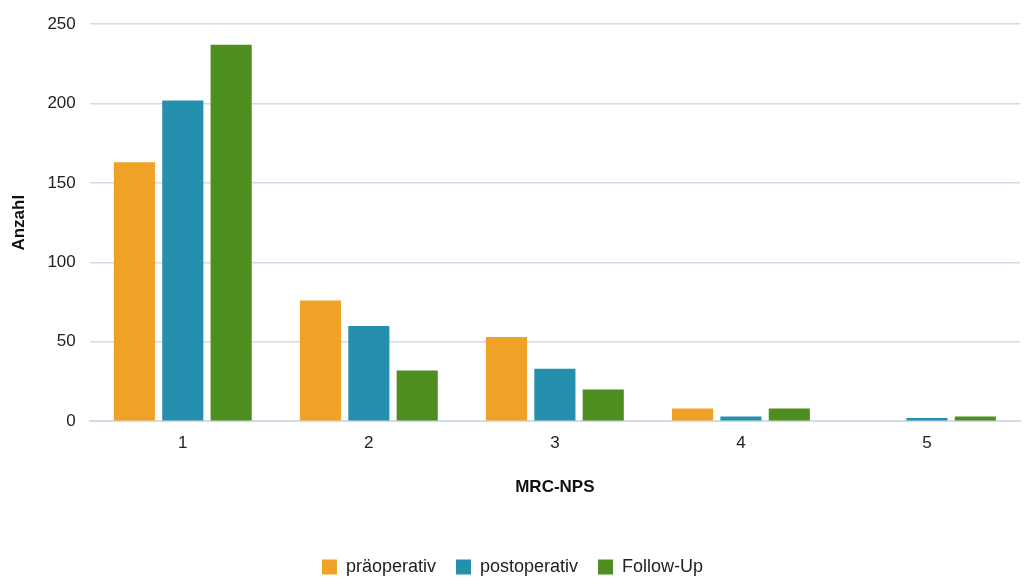  I want to click on legend-label: postoperativ, so click(529, 565).